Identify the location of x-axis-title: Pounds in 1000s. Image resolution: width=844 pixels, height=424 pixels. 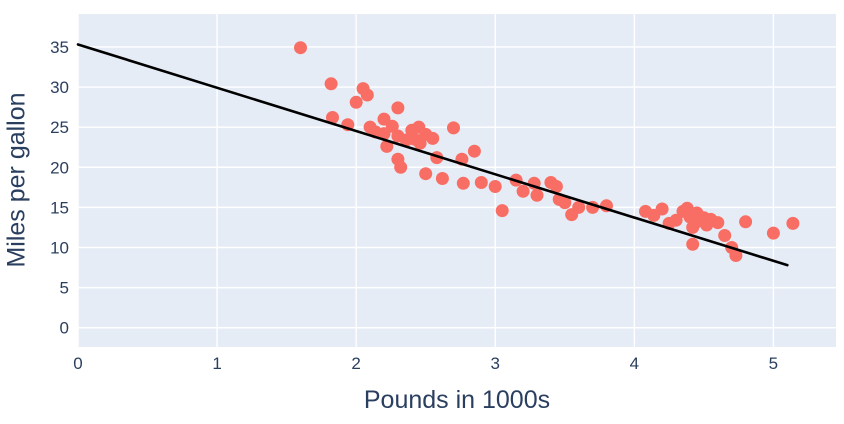
(457, 400).